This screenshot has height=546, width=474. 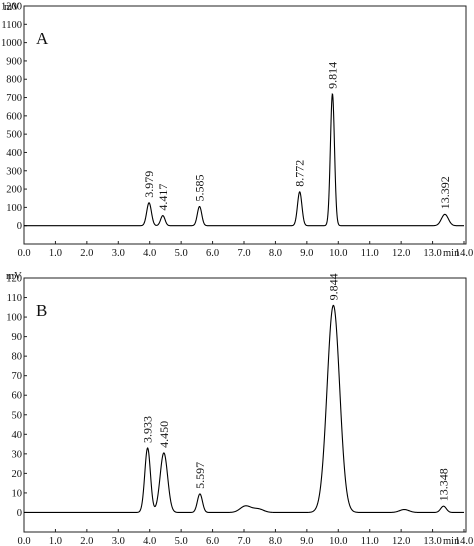 I want to click on panel-label: B, so click(x=41, y=310).